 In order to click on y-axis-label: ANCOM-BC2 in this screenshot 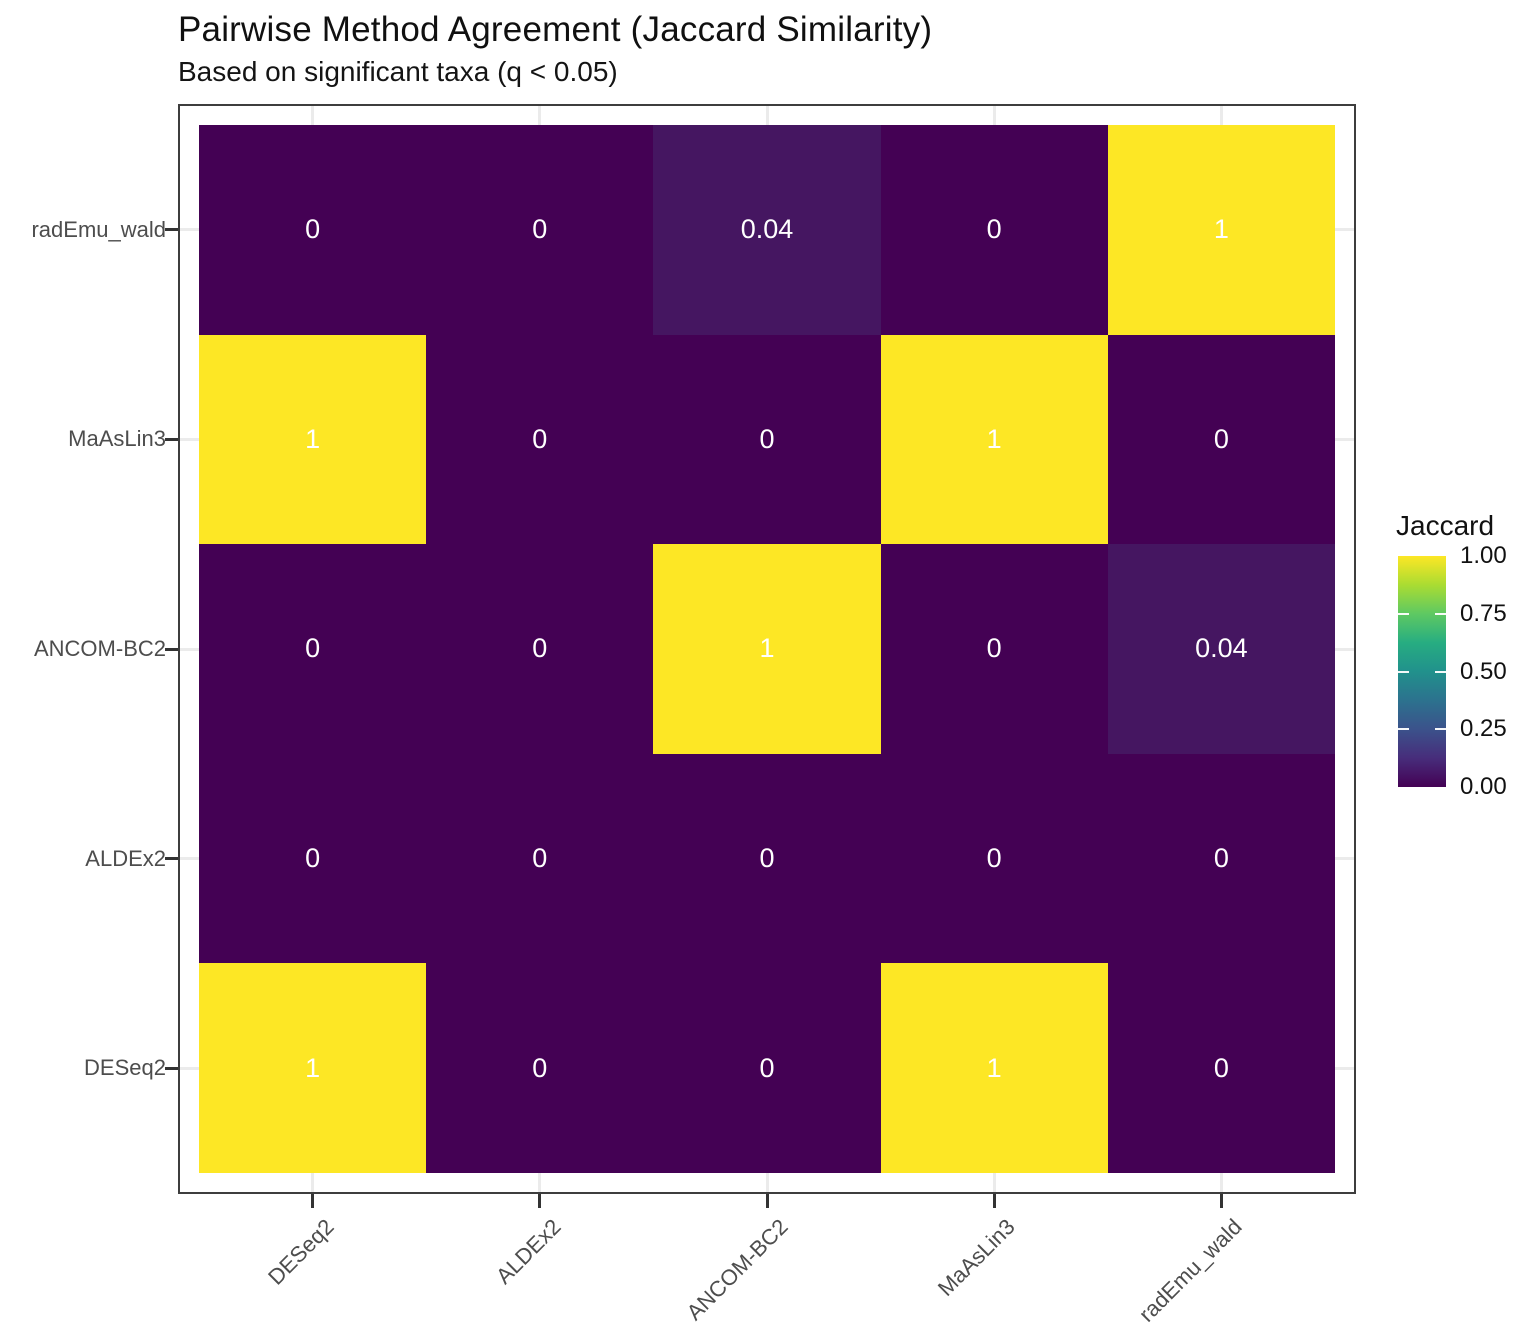, I will do `click(99, 648)`.